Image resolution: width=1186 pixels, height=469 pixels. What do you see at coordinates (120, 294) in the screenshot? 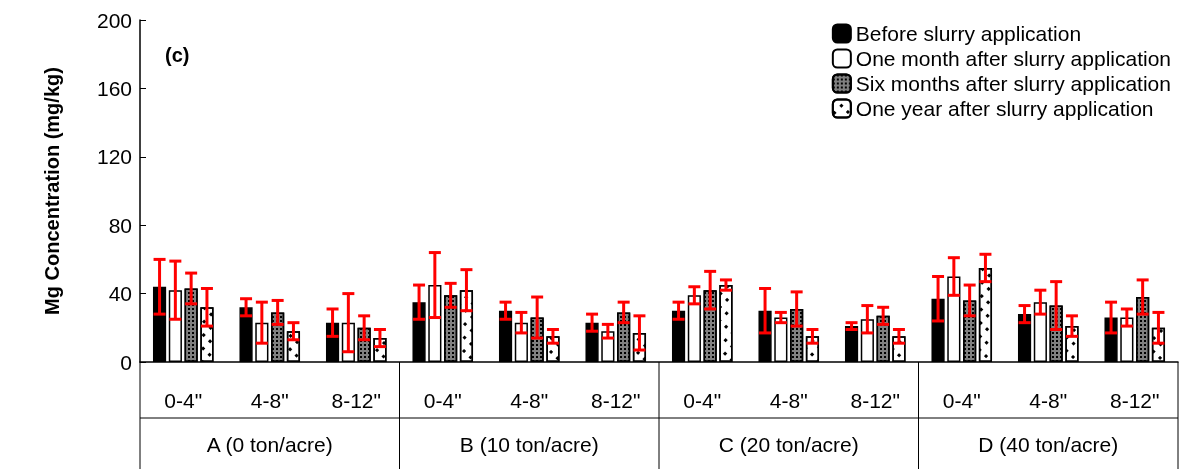
I see `y-tick-label: 40` at bounding box center [120, 294].